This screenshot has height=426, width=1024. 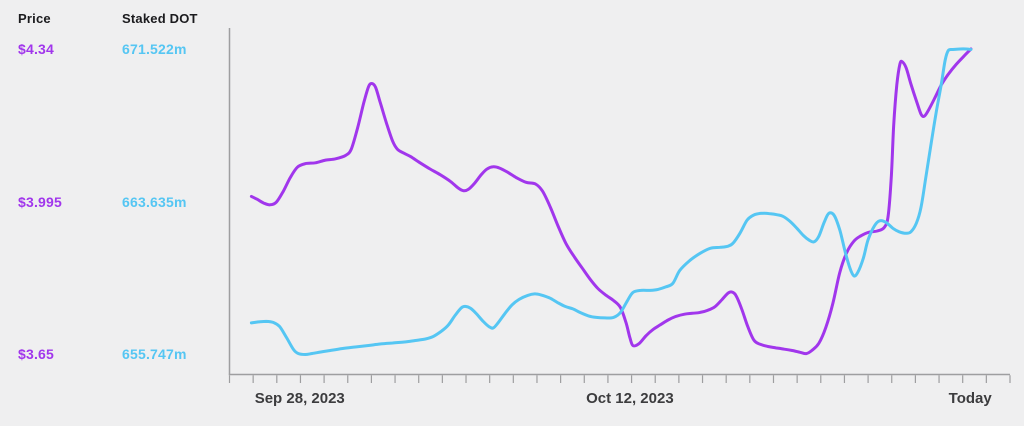 What do you see at coordinates (160, 18) in the screenshot?
I see `staked-dot-column-header: Staked DOT` at bounding box center [160, 18].